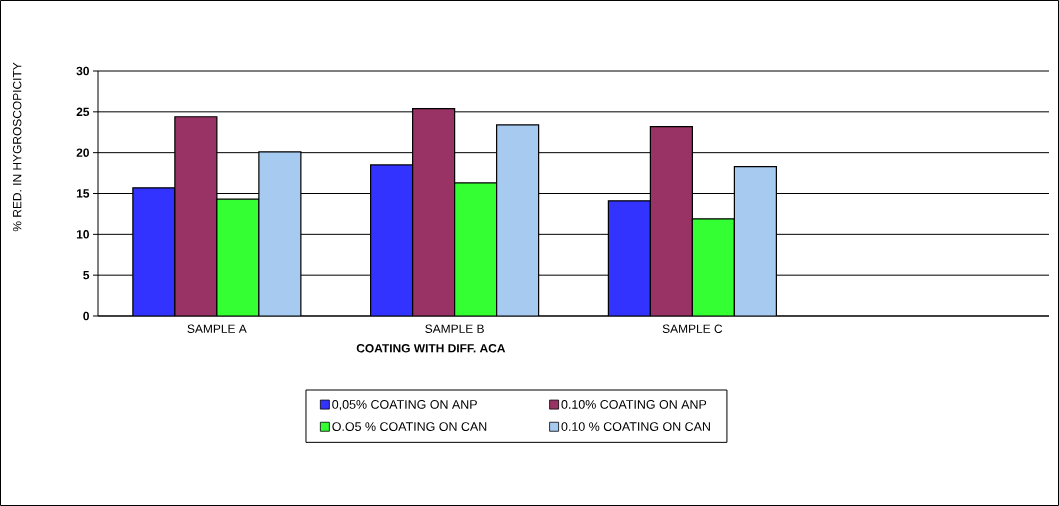 This screenshot has height=506, width=1059. Describe the element at coordinates (86, 316) in the screenshot. I see `y-tick-label: 0` at that location.